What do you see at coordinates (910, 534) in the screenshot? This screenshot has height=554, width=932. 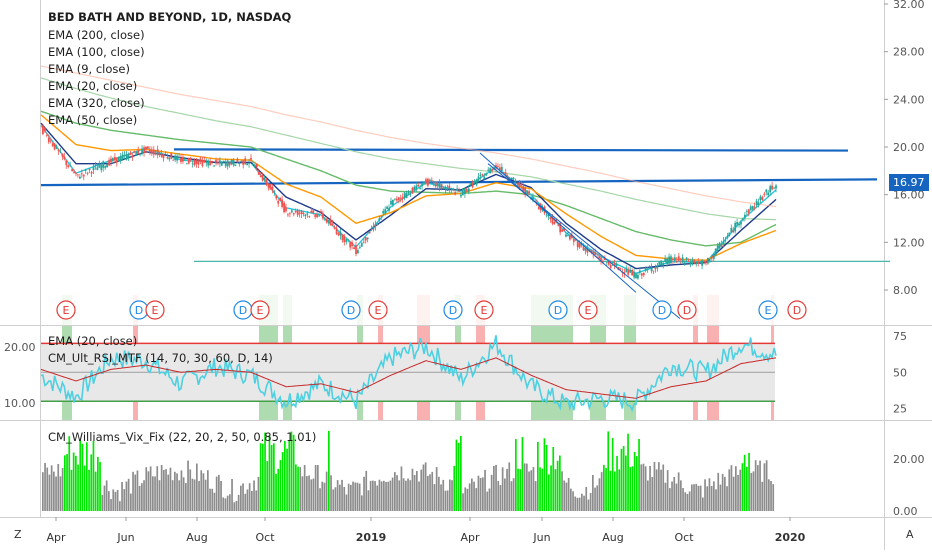 I see `auto-scale-toggle: A` at bounding box center [910, 534].